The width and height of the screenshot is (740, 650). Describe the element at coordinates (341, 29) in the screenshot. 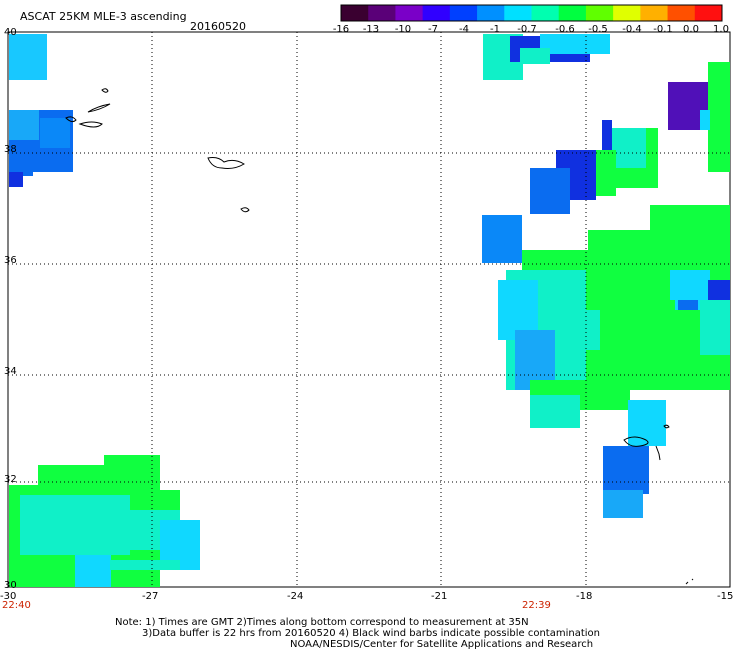

I see `colorbar-label-0: -16` at that location.